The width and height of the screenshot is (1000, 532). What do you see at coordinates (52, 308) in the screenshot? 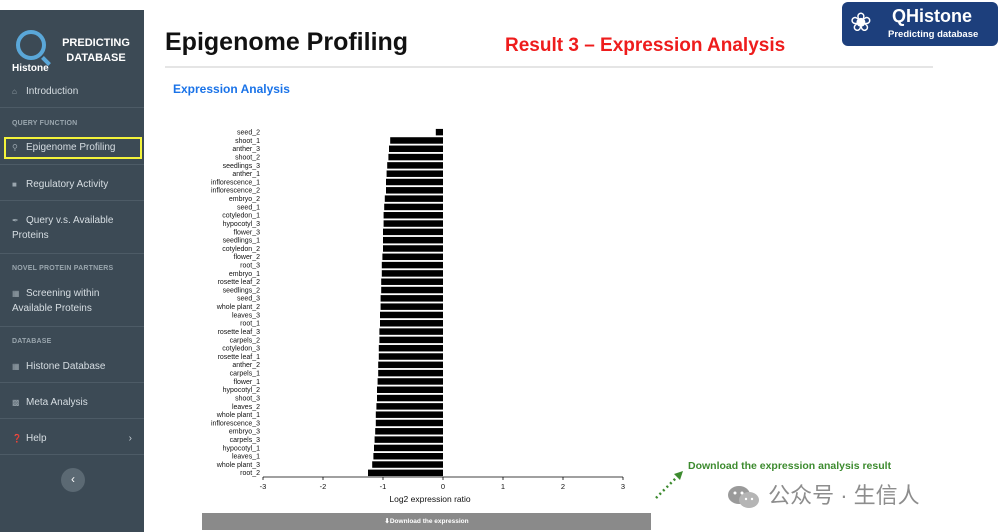
I see `sidebar-item-label-line2: Available Proteins` at bounding box center [52, 308].